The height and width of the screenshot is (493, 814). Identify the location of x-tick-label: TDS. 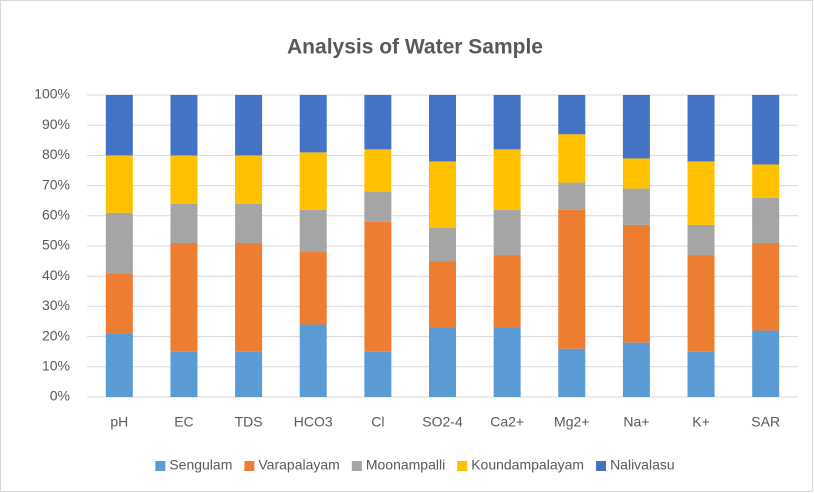
(249, 422).